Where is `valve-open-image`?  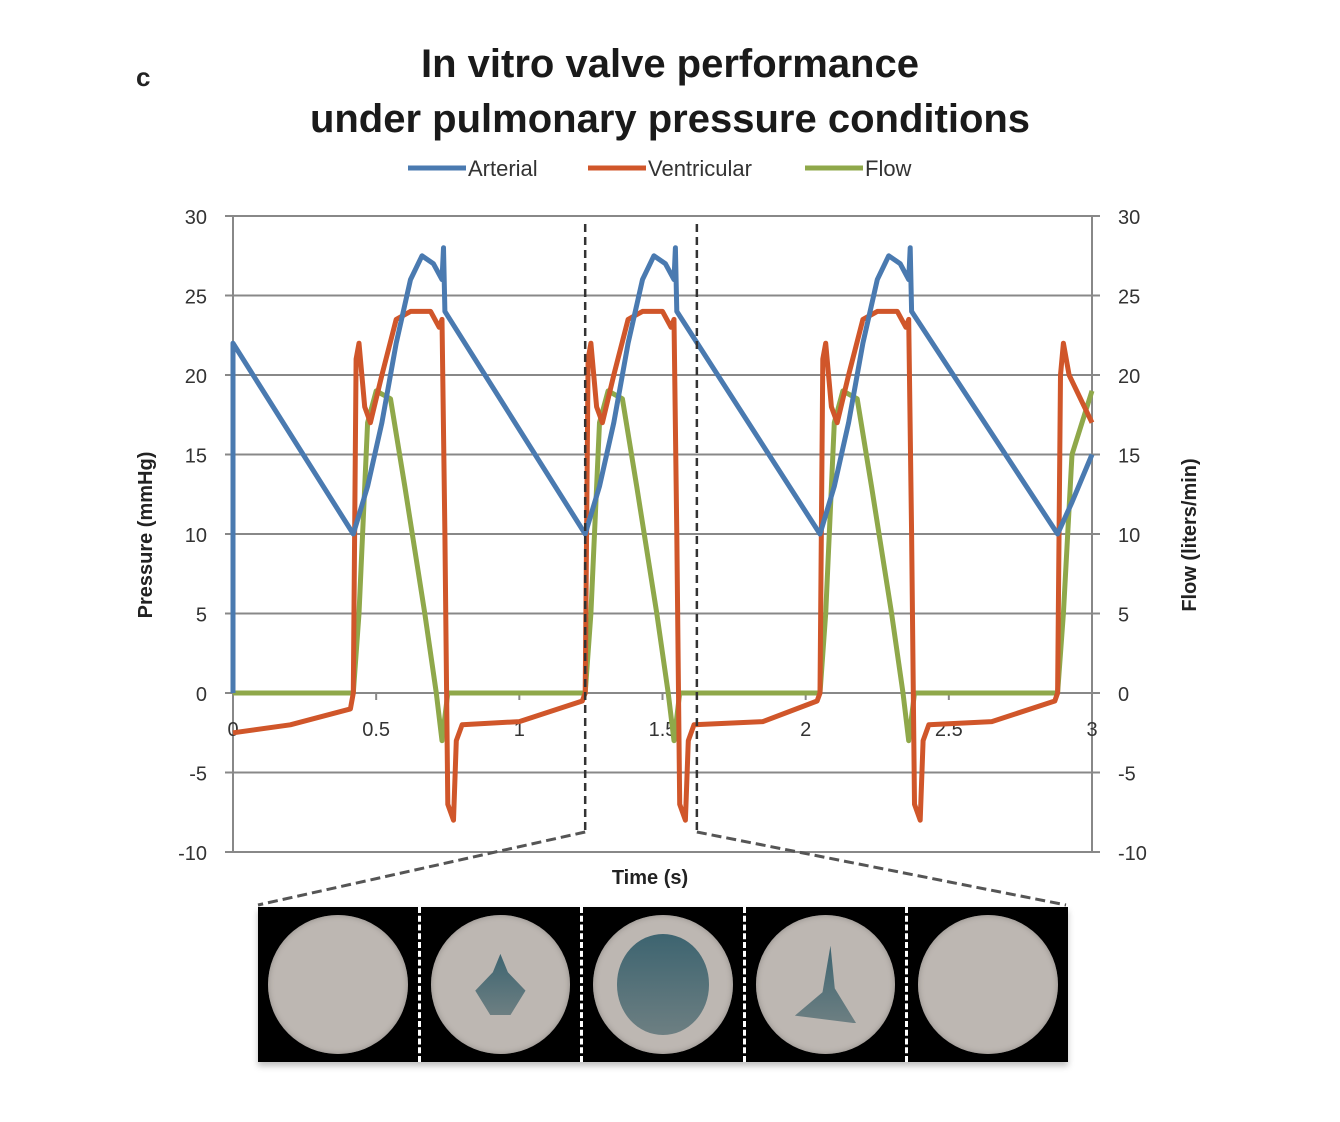
valve-open-image is located at coordinates (663, 984).